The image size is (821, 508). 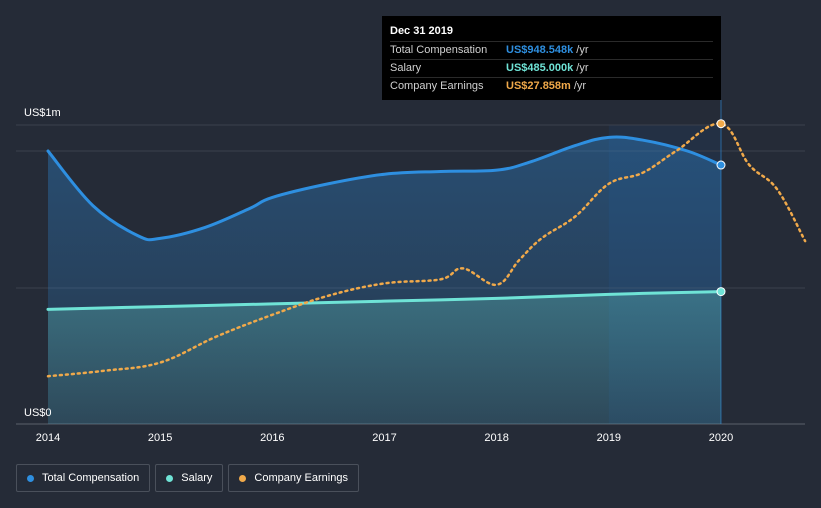 I want to click on tooltip-row: Salary US$485.000k /yr, so click(x=551, y=68).